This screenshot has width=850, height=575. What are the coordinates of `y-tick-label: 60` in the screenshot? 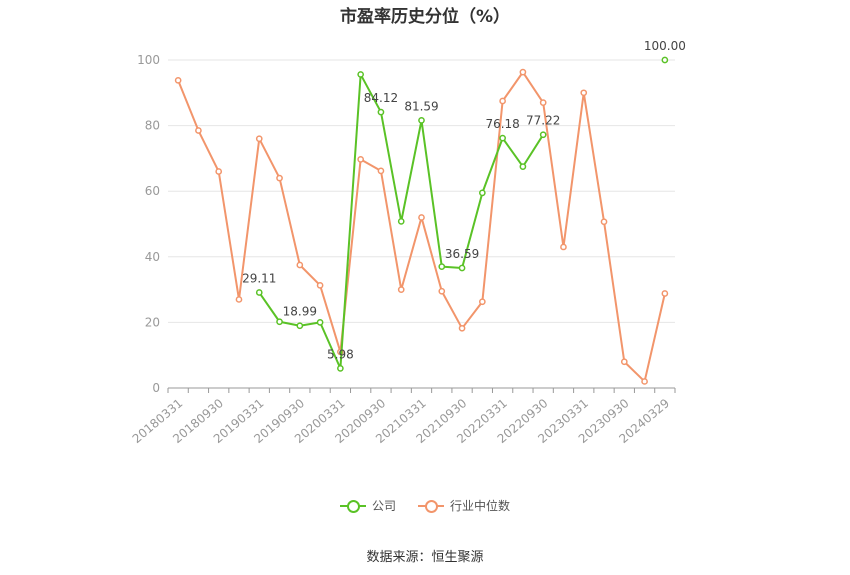 It's located at (152, 191).